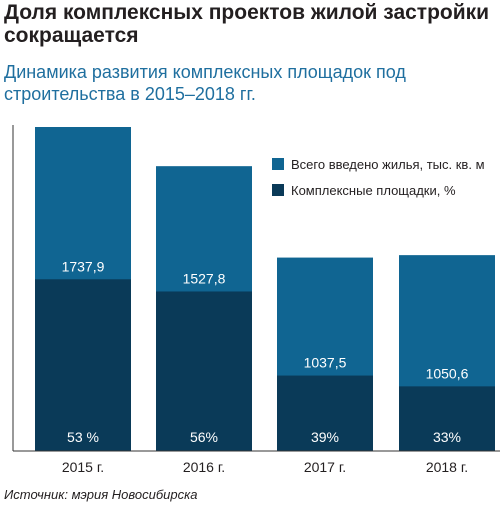  I want to click on value-label-total-1: 1527,8, so click(204, 278).